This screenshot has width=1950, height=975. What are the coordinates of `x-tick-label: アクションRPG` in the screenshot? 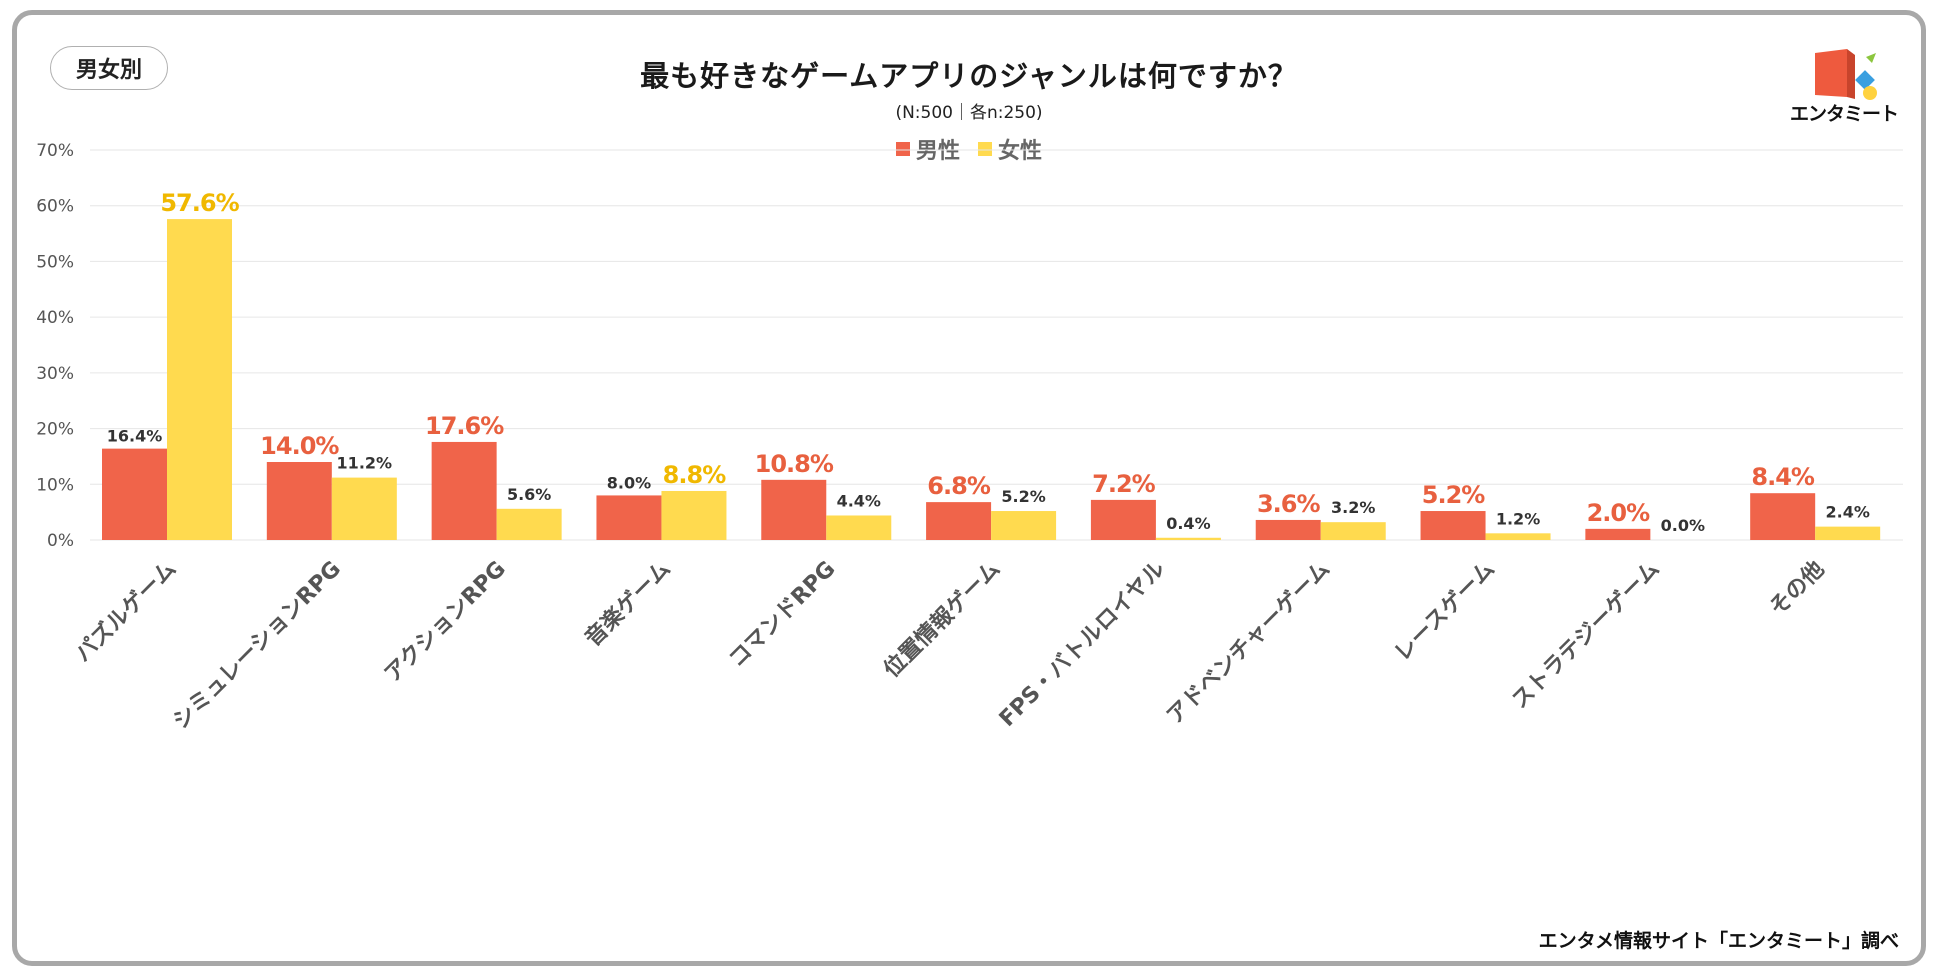 It's located at (445, 622).